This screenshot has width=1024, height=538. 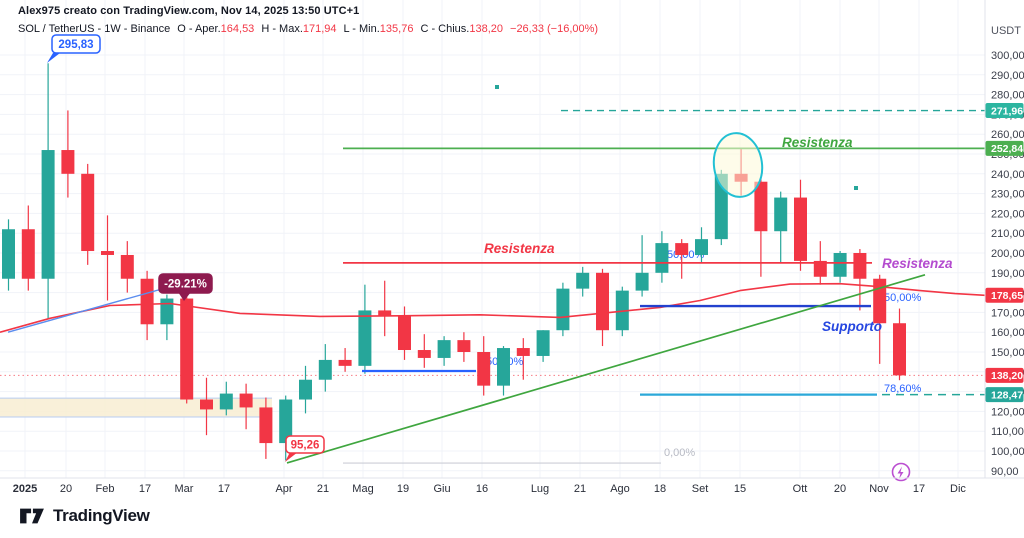 I want to click on fib-level-label: 78,60%, so click(x=903, y=389).